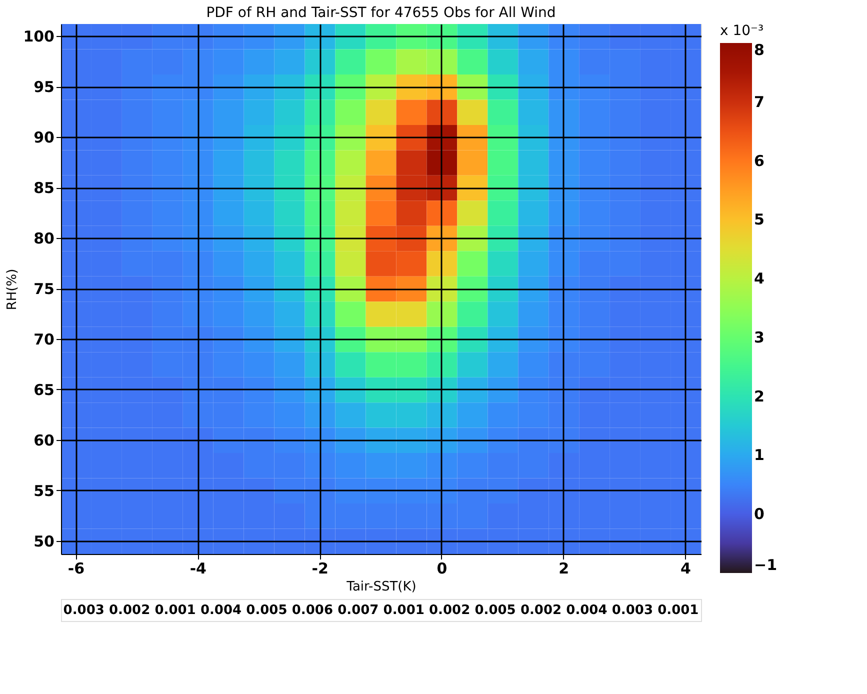 The image size is (867, 694). What do you see at coordinates (38, 37) in the screenshot?
I see `y-tick-label: 100` at bounding box center [38, 37].